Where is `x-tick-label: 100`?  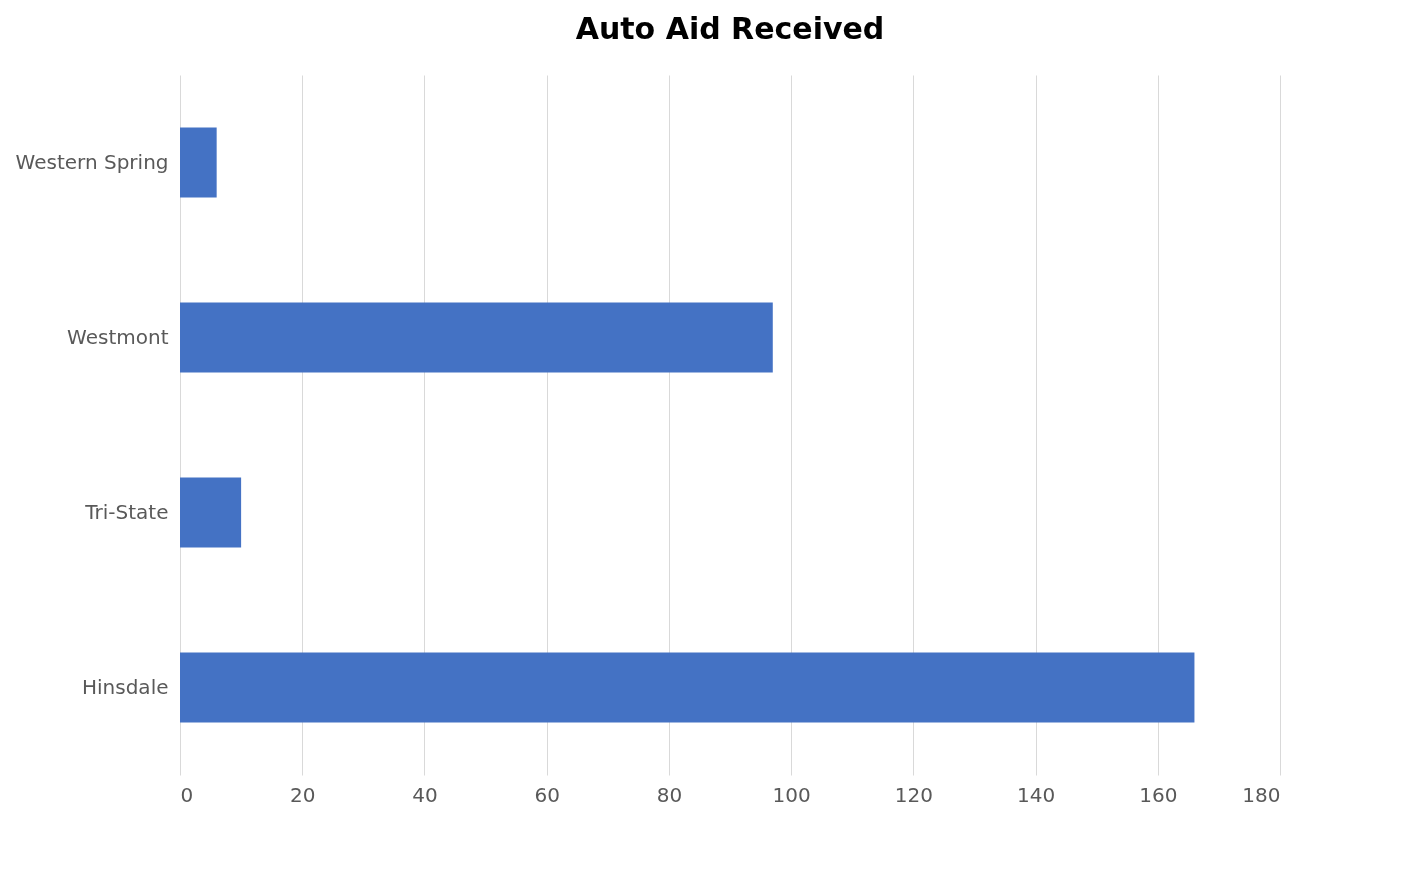 x-tick-label: 100 is located at coordinates (791, 794).